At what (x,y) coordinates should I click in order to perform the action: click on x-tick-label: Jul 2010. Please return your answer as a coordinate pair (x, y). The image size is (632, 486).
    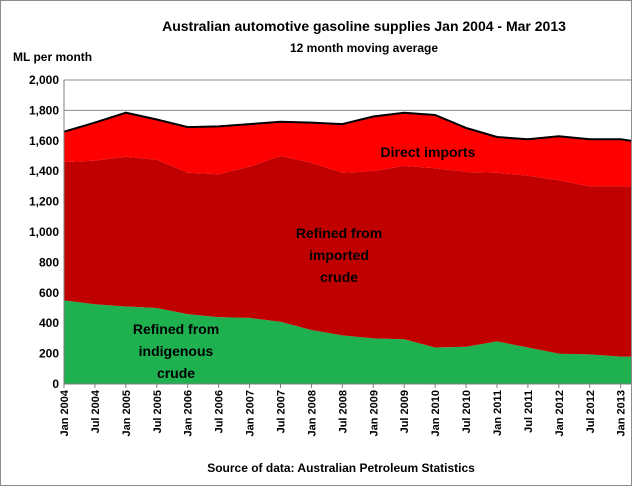
    Looking at the image, I should click on (467, 411).